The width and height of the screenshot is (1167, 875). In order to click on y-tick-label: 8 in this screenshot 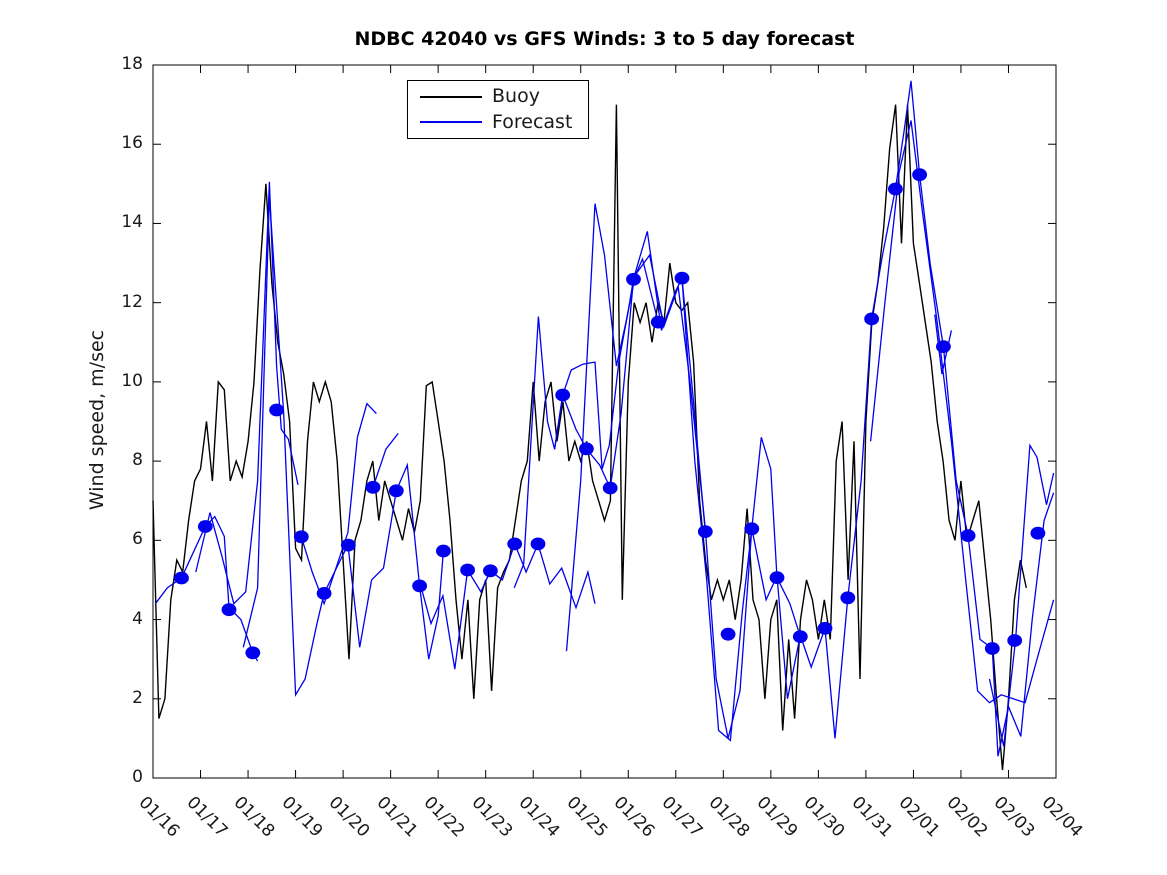, I will do `click(137, 460)`.